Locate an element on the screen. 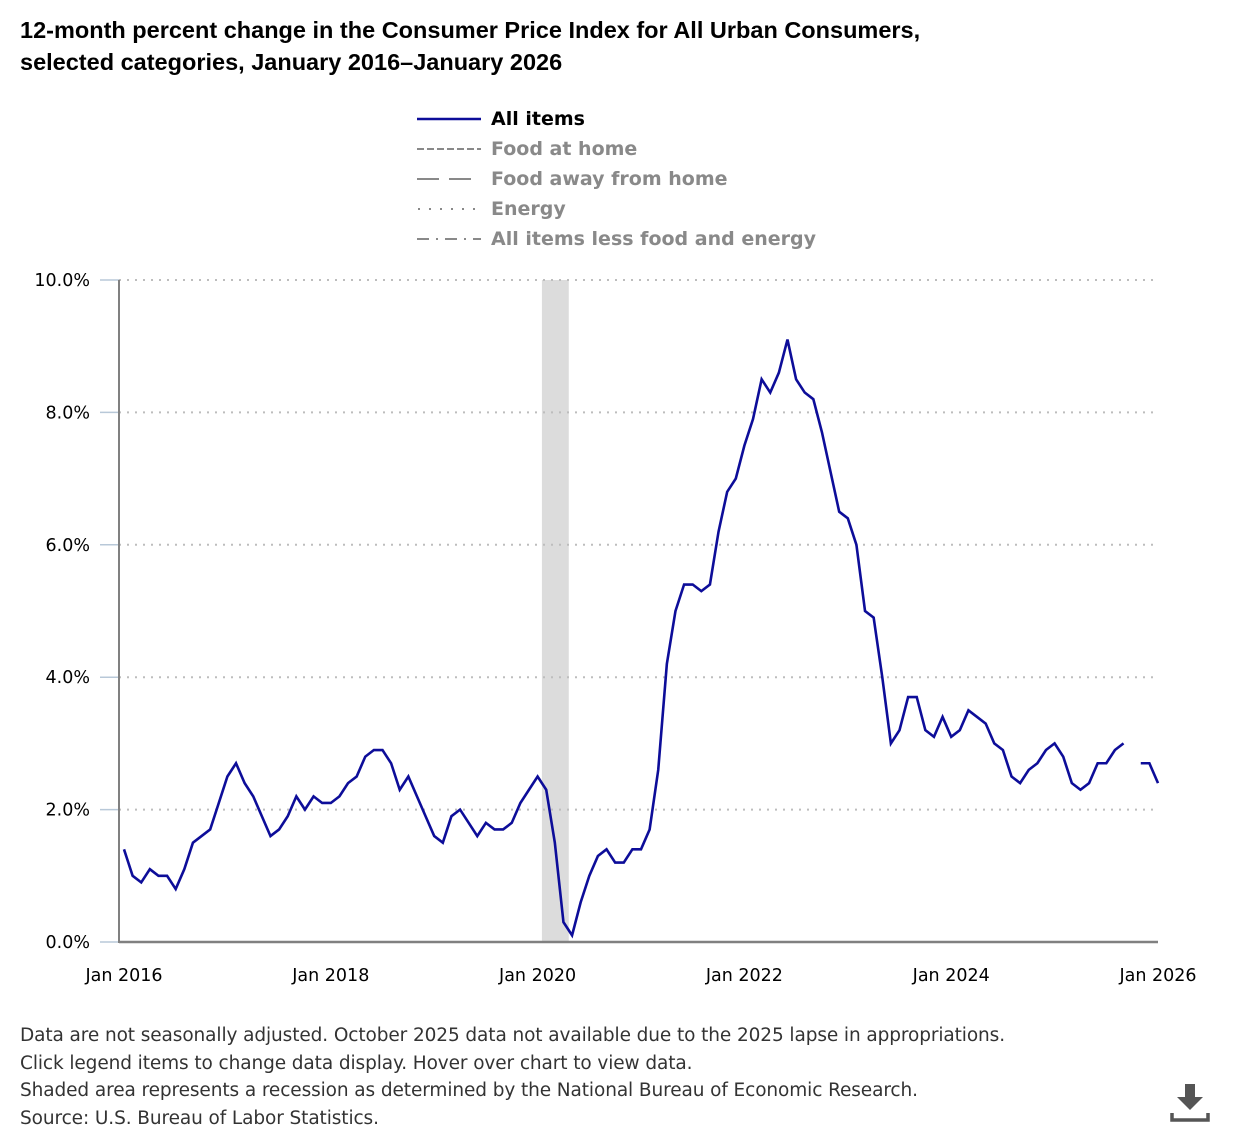 This screenshot has width=1240, height=1140. legend-item-food-at-home: Food at home is located at coordinates (615, 149).